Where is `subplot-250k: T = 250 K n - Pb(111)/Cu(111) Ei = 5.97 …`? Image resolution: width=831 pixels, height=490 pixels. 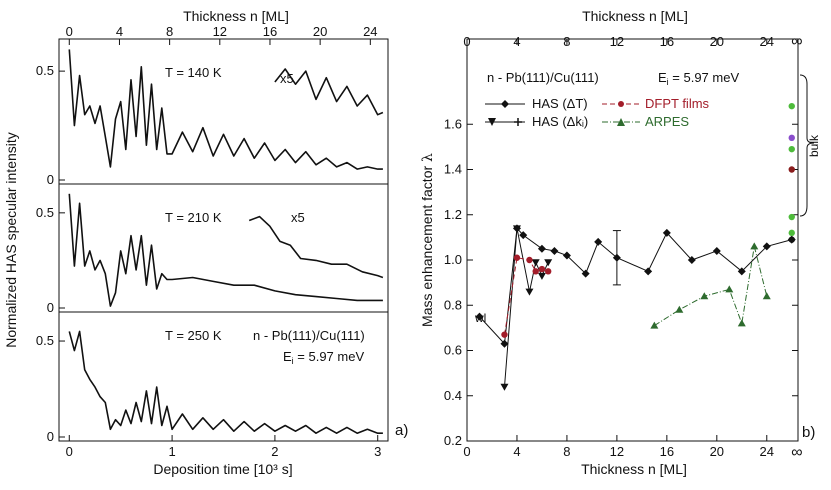
subplot-250k: T = 250 K n - Pb(111)/Cu(111) Ei = 5.97 … is located at coordinates (209, 386).